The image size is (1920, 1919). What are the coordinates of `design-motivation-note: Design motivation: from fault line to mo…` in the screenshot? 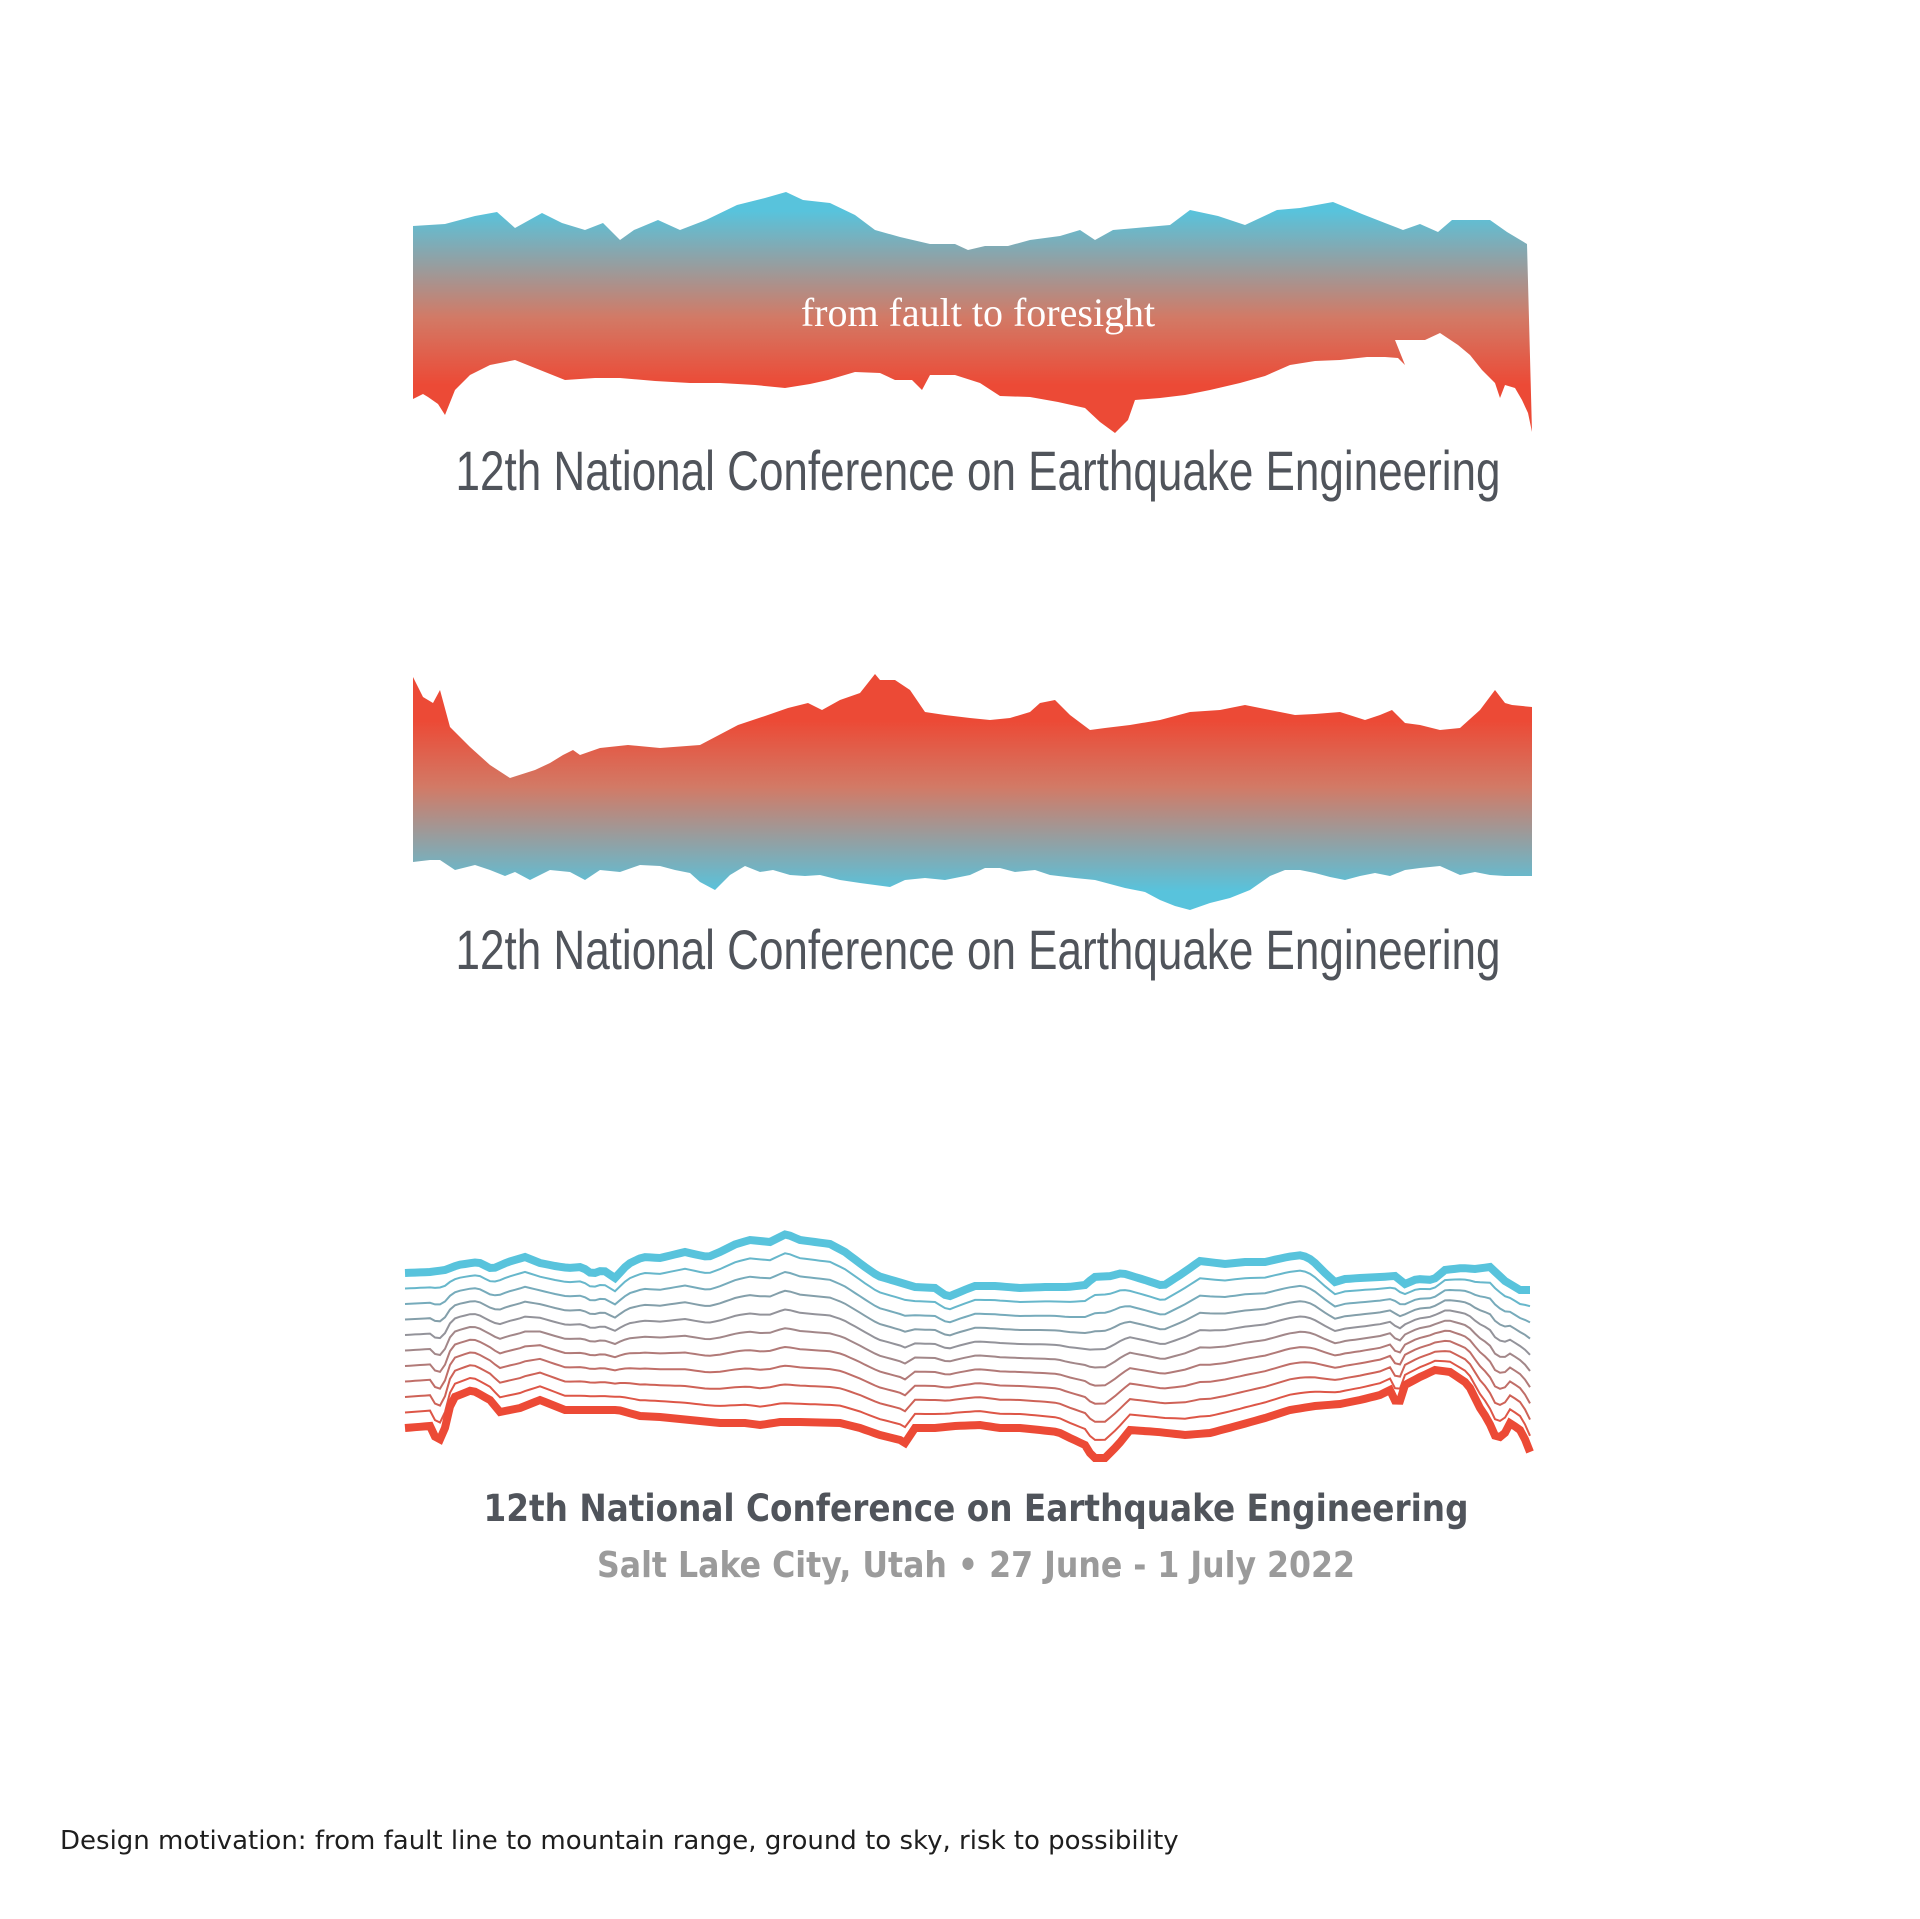 It's located at (619, 1841).